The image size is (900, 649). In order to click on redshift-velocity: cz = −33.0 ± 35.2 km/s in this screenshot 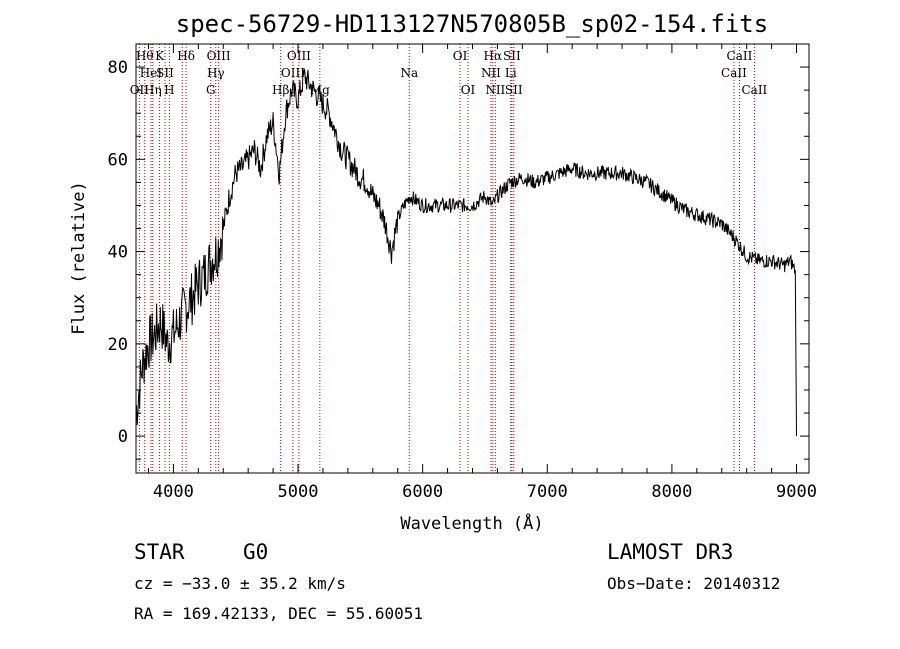, I will do `click(240, 583)`.